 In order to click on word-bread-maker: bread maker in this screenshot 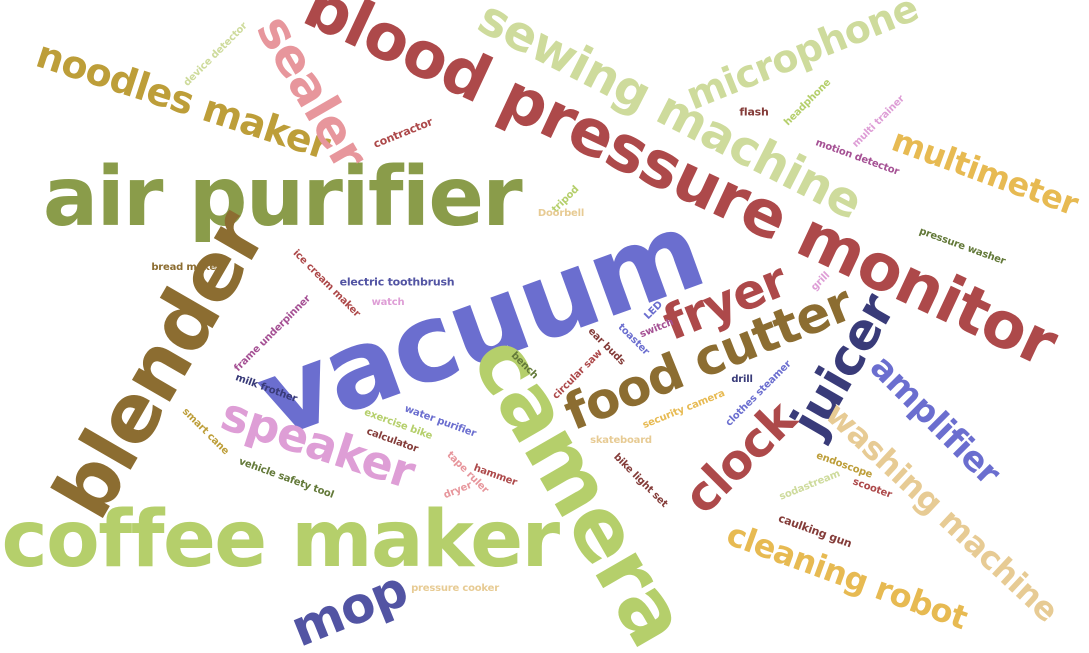, I will do `click(186, 267)`.